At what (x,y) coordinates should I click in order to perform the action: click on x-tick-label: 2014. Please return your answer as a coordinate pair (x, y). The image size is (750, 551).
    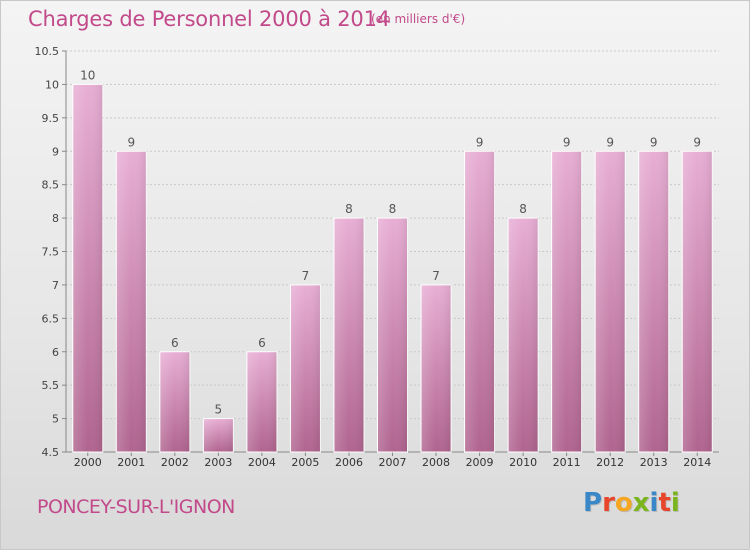
    Looking at the image, I should click on (697, 462).